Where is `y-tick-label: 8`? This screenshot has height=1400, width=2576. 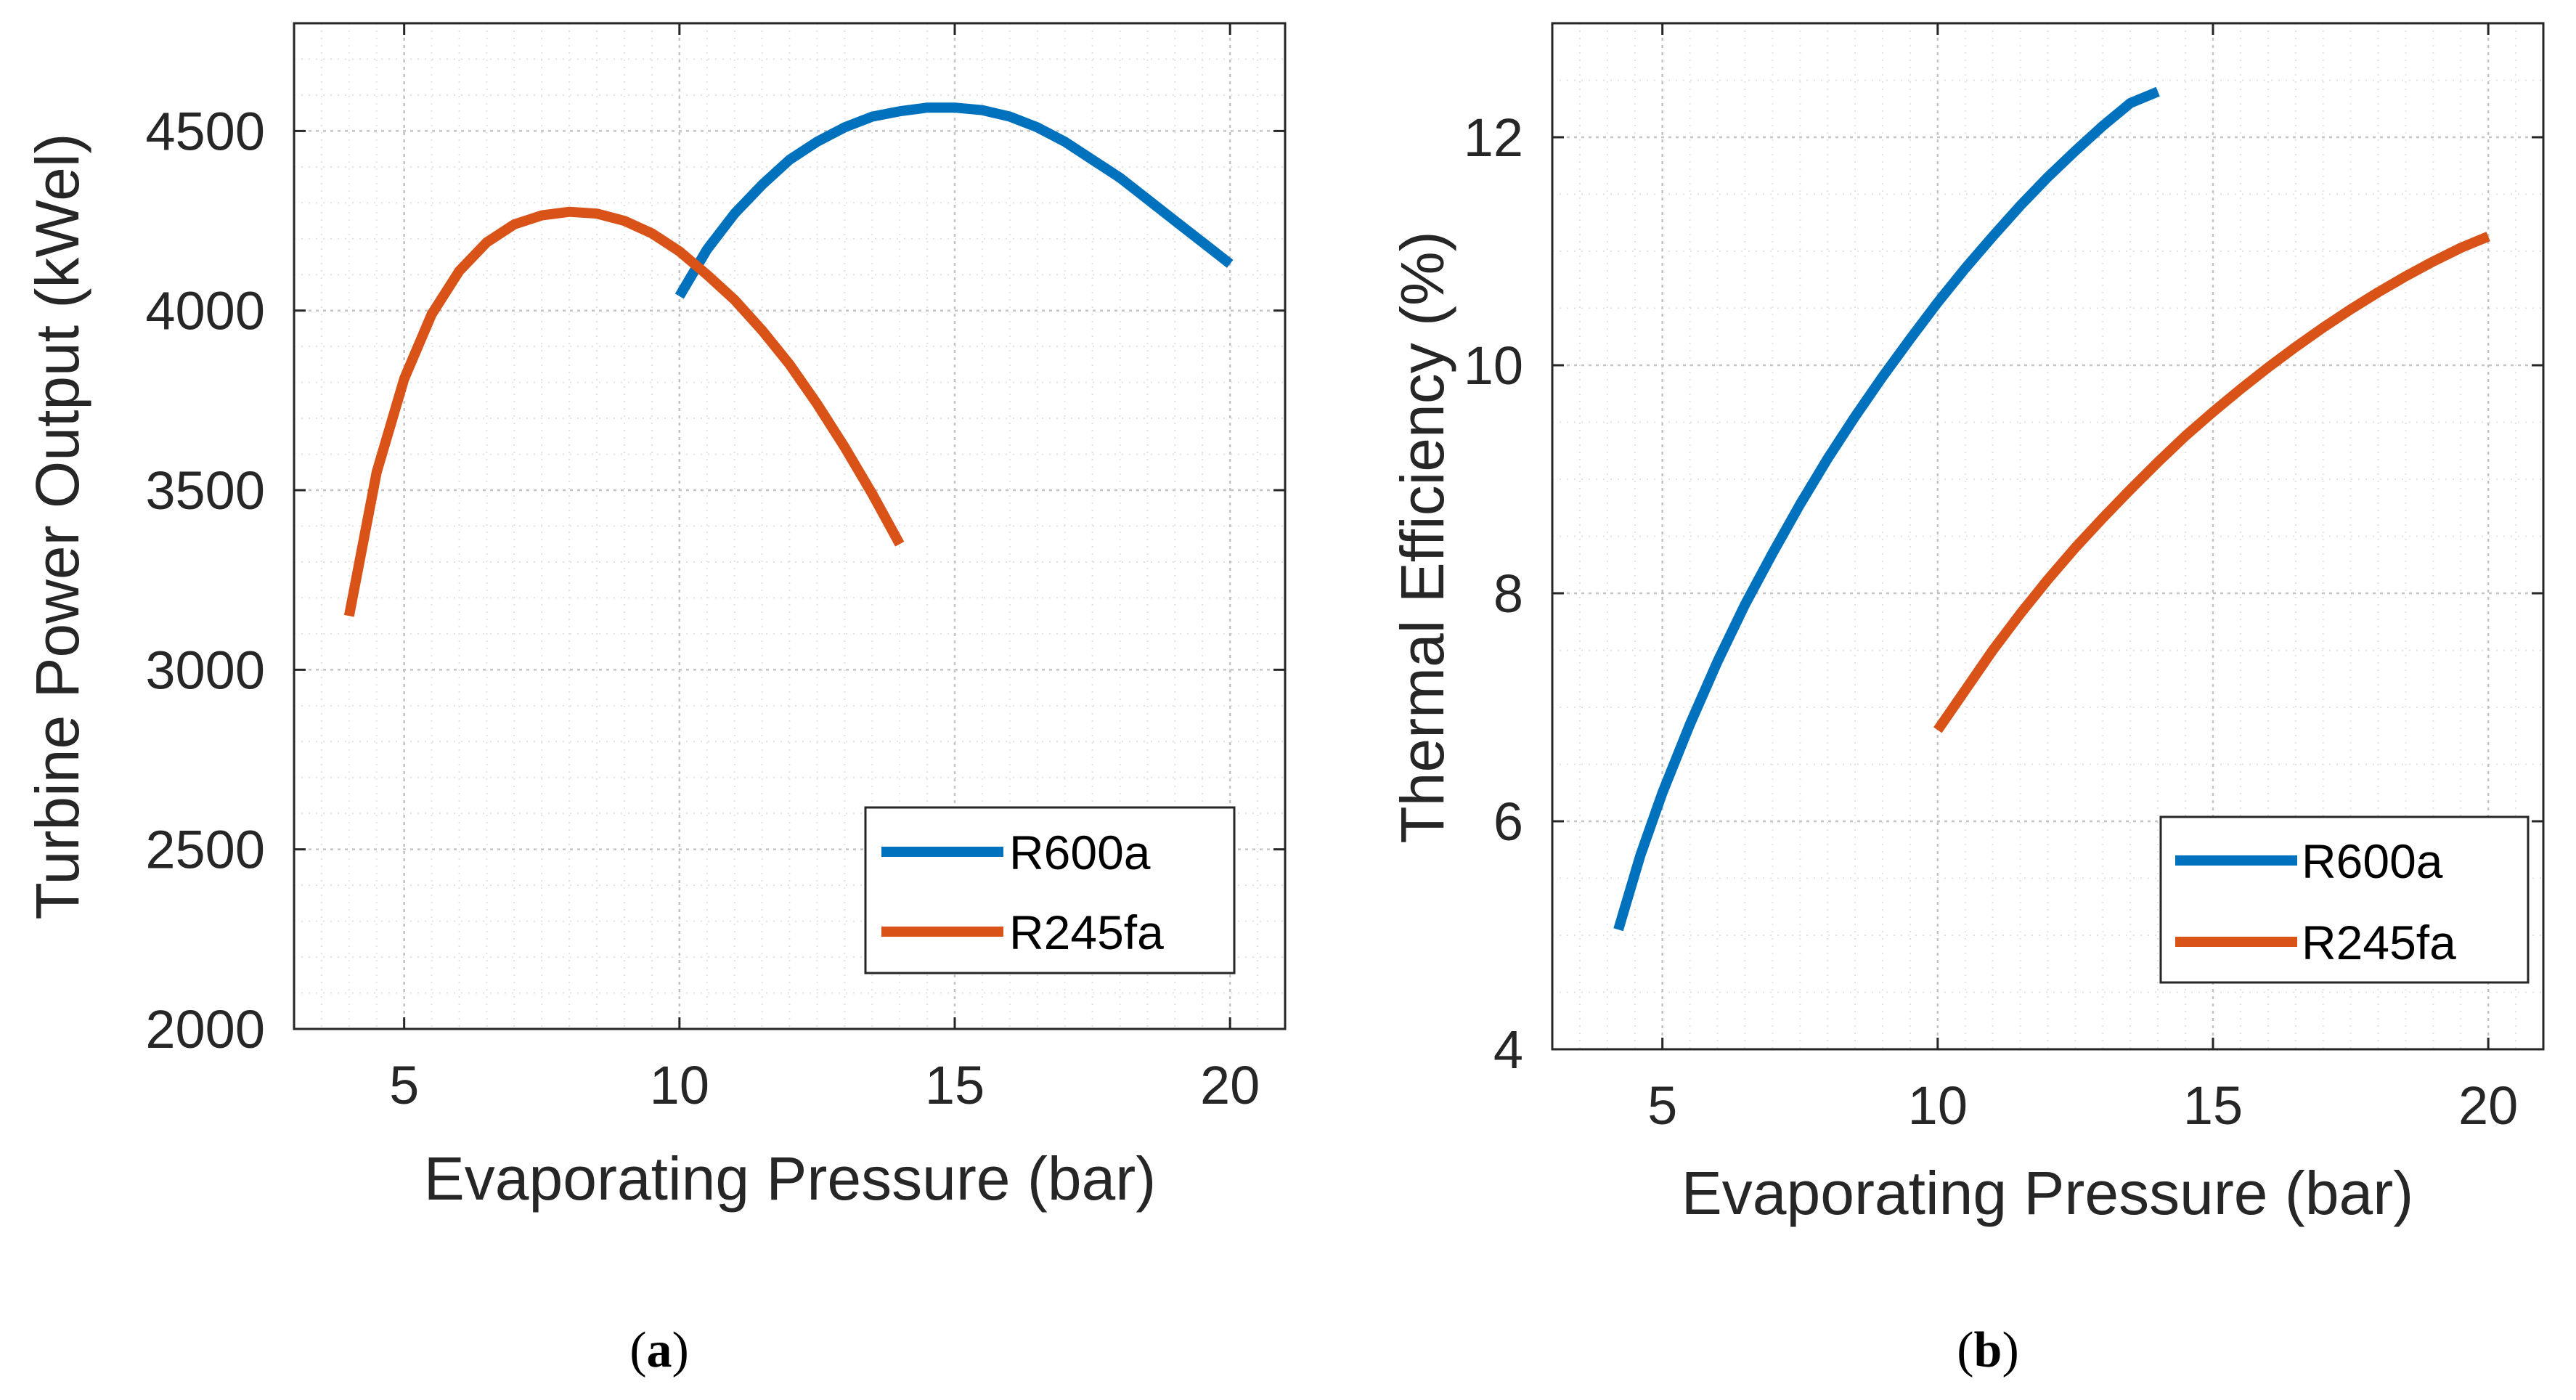 y-tick-label: 8 is located at coordinates (1508, 593).